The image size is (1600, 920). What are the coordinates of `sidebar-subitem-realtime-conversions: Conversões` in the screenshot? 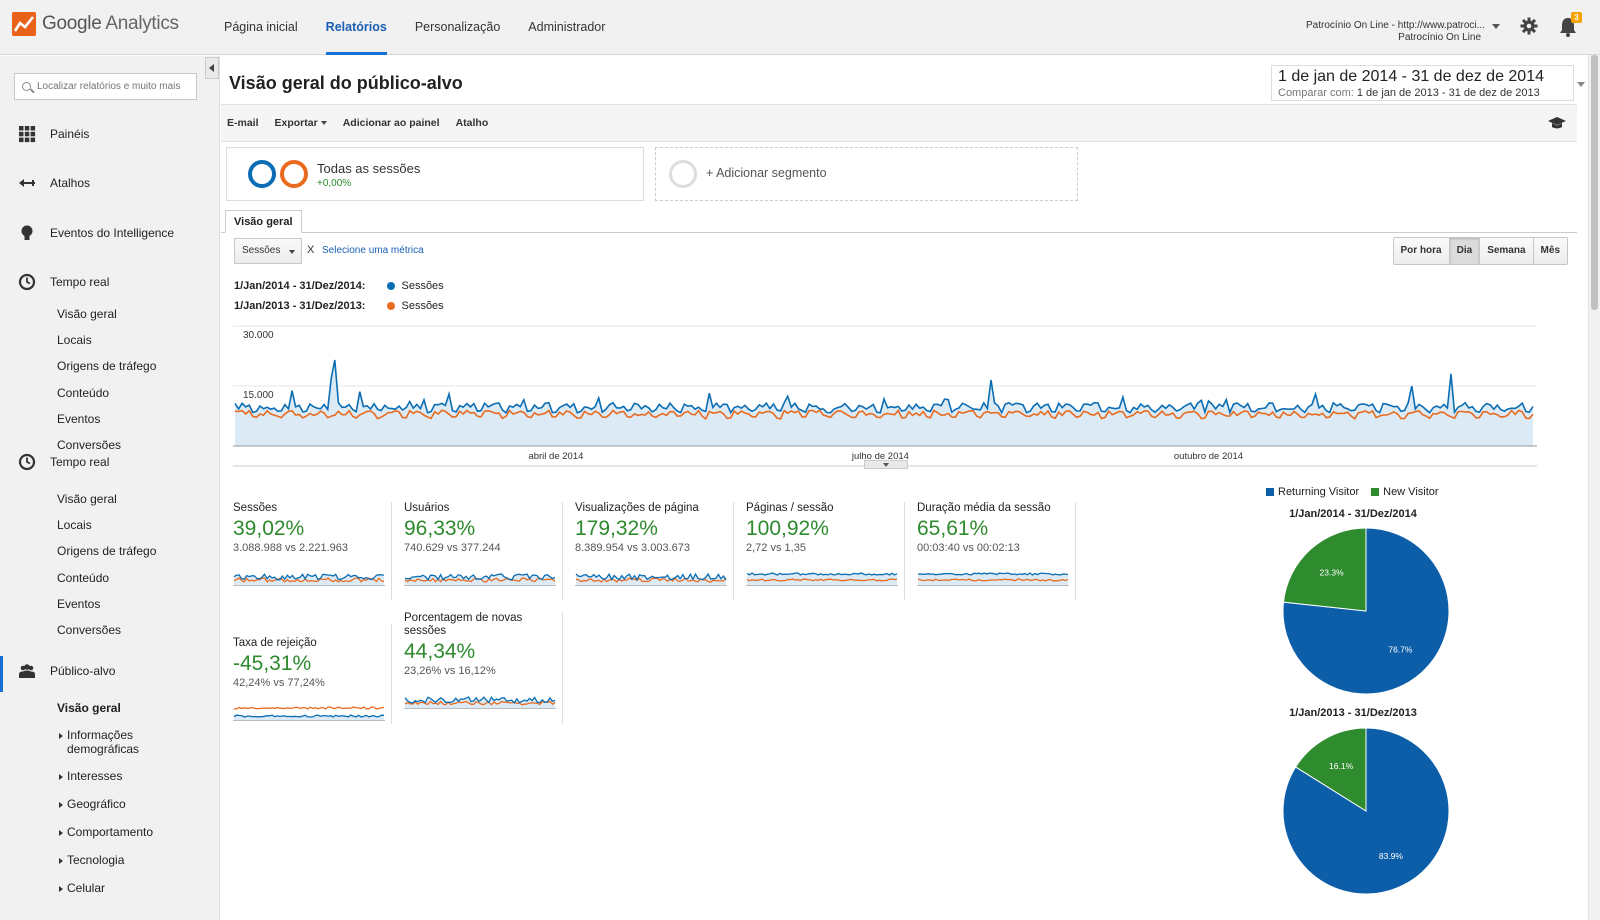 It's located at (89, 445).